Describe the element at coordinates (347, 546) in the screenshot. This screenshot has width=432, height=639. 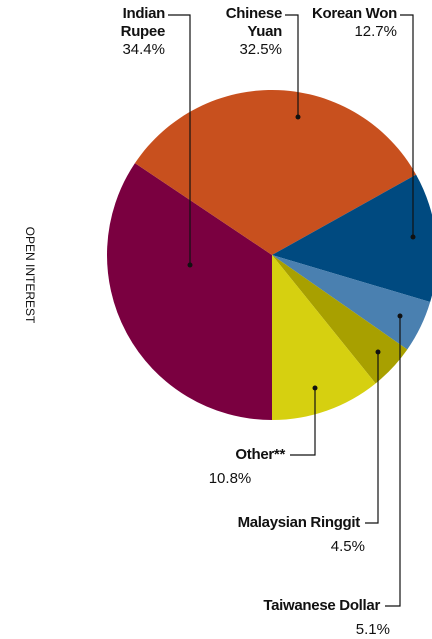
I see `value-label: 4.5%` at that location.